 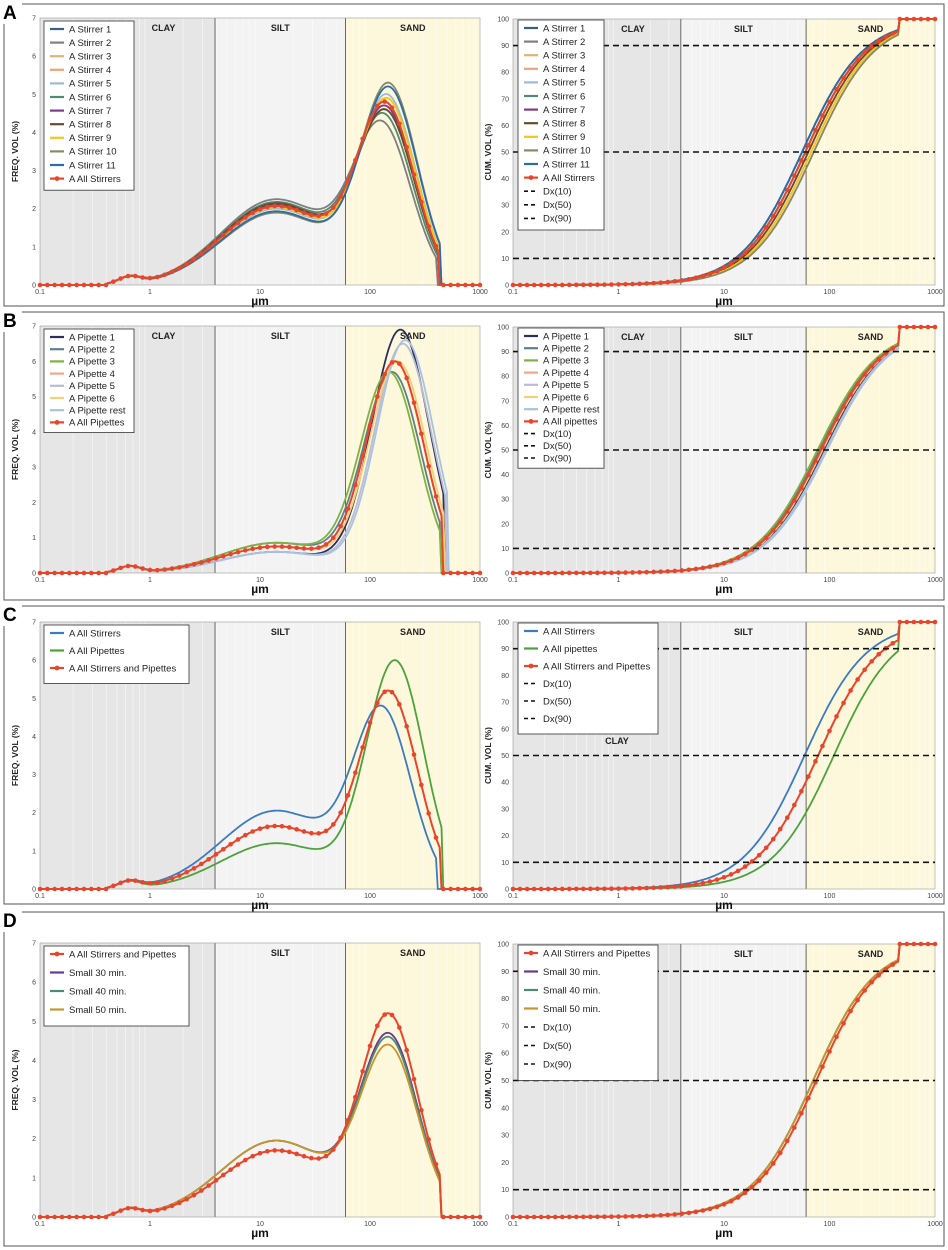 What do you see at coordinates (370, 1224) in the screenshot?
I see `x-tick-label: 100` at bounding box center [370, 1224].